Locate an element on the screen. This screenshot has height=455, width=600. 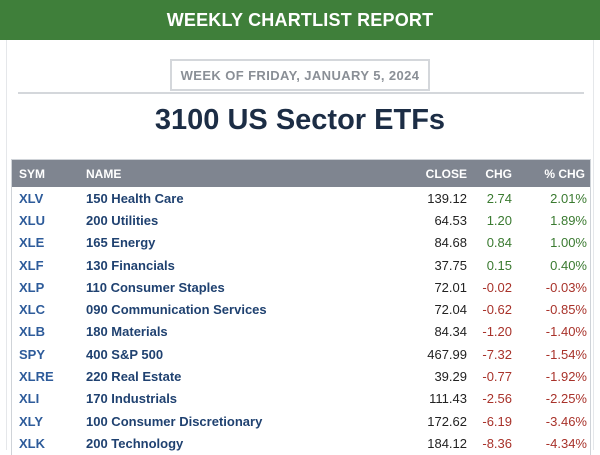
etf-name: 170 Industrials is located at coordinates (132, 399).